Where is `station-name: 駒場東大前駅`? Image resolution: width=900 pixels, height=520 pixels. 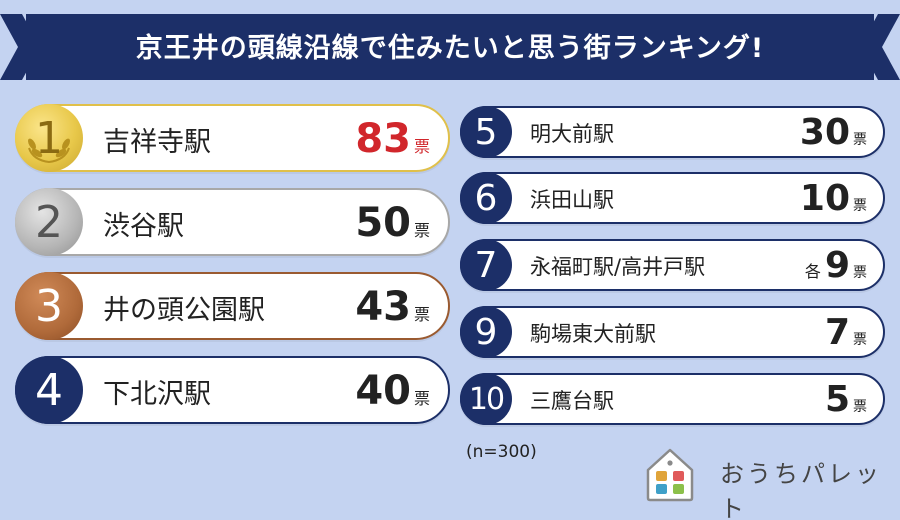 station-name: 駒場東大前駅 is located at coordinates (593, 334).